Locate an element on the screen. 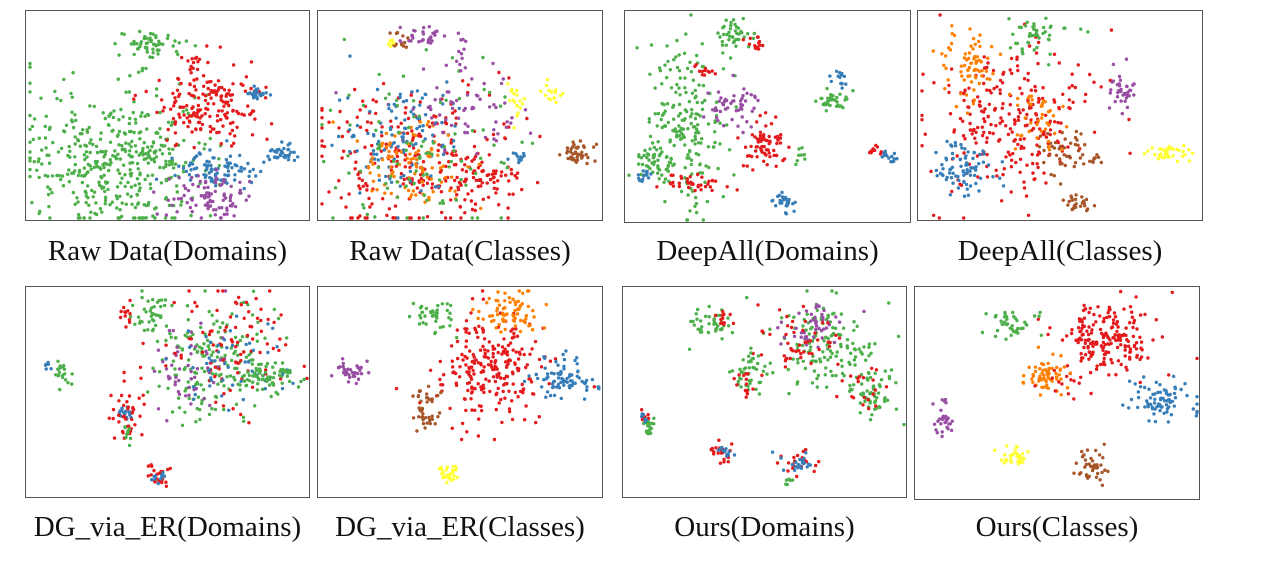 This screenshot has width=1265, height=561. scatter-plot-dgvia-classes is located at coordinates (465, 387).